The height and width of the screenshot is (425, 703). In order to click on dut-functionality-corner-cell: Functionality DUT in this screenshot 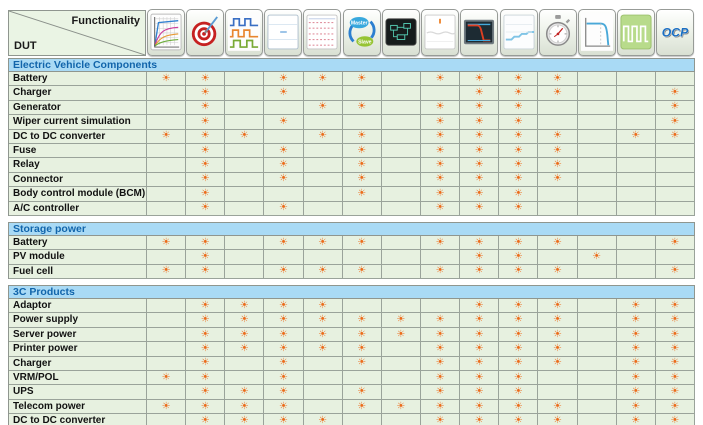, I will do `click(77, 33)`.